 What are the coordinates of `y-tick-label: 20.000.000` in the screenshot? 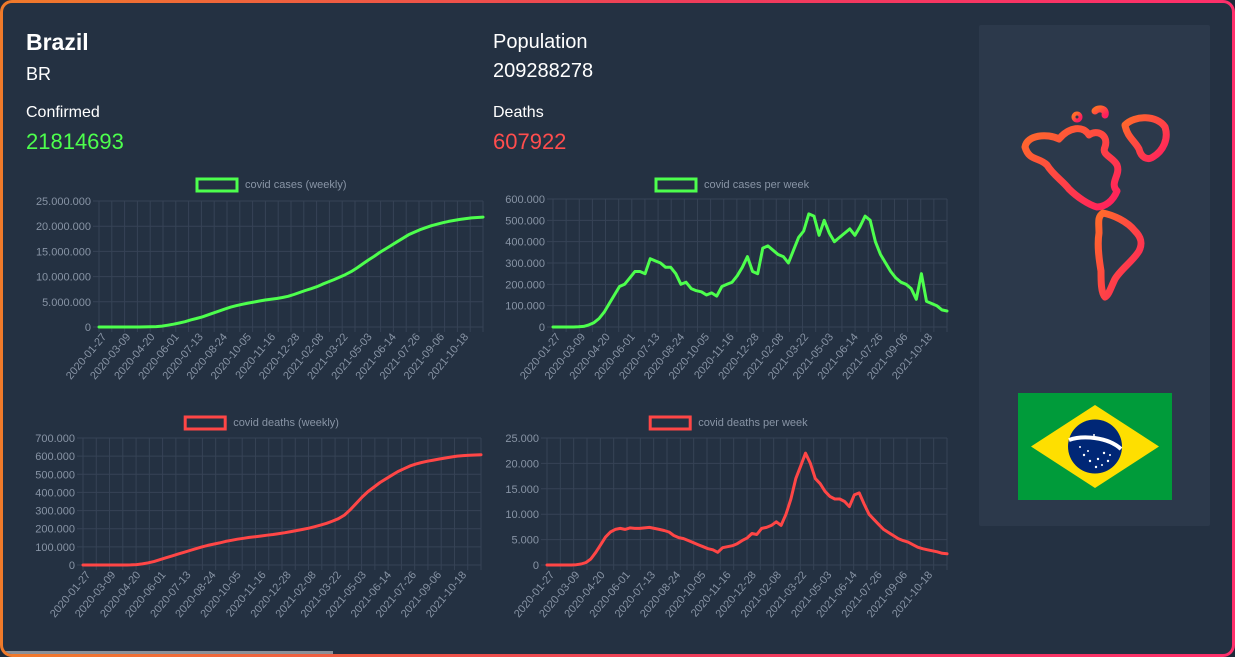 It's located at (63, 227).